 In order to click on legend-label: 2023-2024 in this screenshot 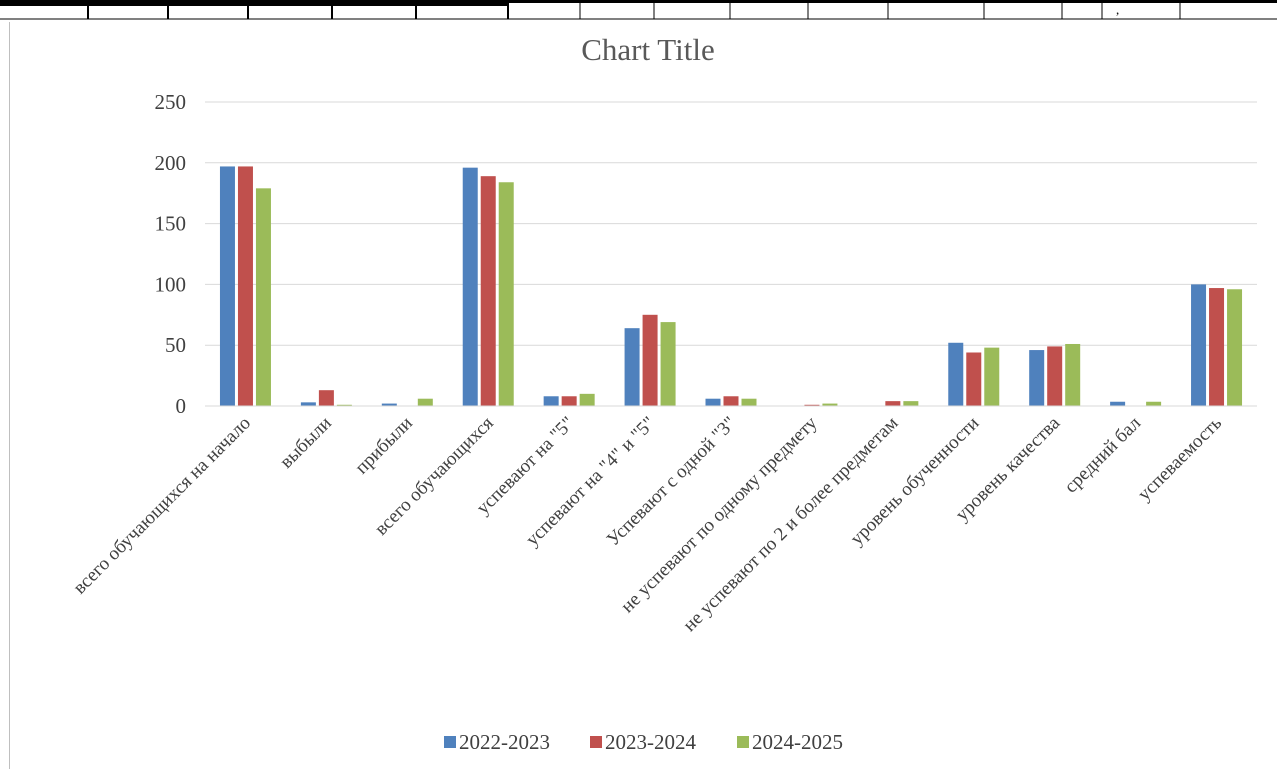, I will do `click(650, 742)`.